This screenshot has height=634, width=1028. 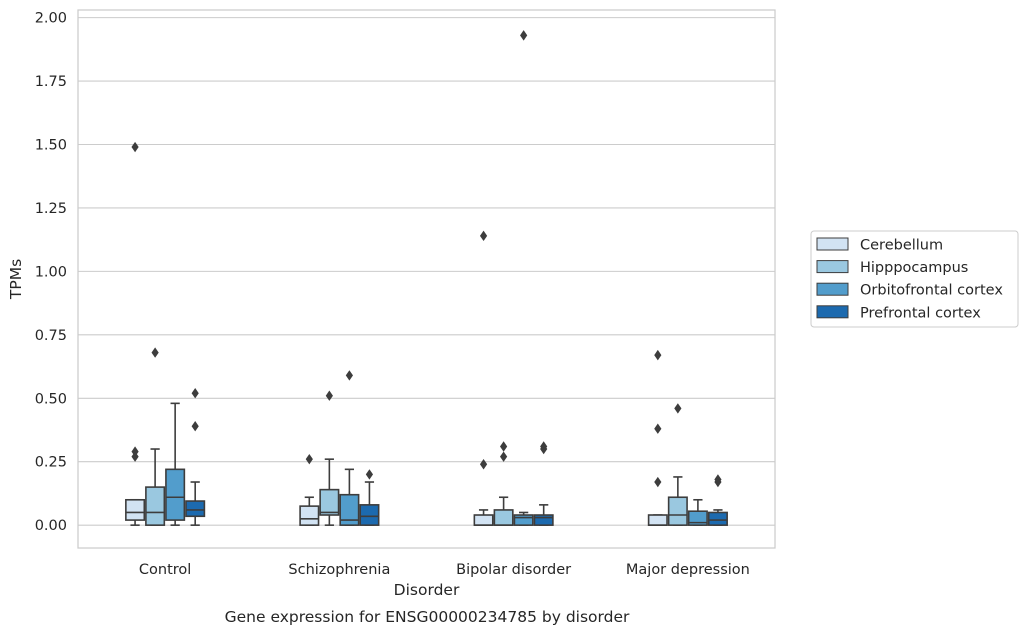 What do you see at coordinates (165, 570) in the screenshot?
I see `x-tick-label: Control` at bounding box center [165, 570].